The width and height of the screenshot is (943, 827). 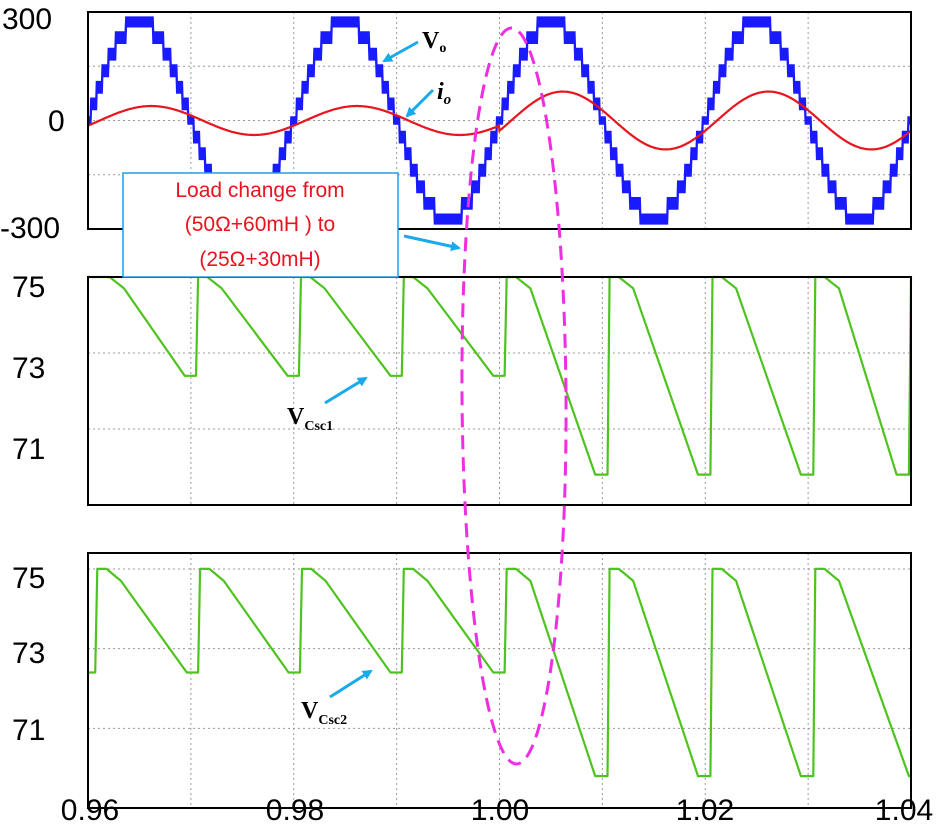 What do you see at coordinates (28, 368) in the screenshot?
I see `ytick-vcsc1-73: 73` at bounding box center [28, 368].